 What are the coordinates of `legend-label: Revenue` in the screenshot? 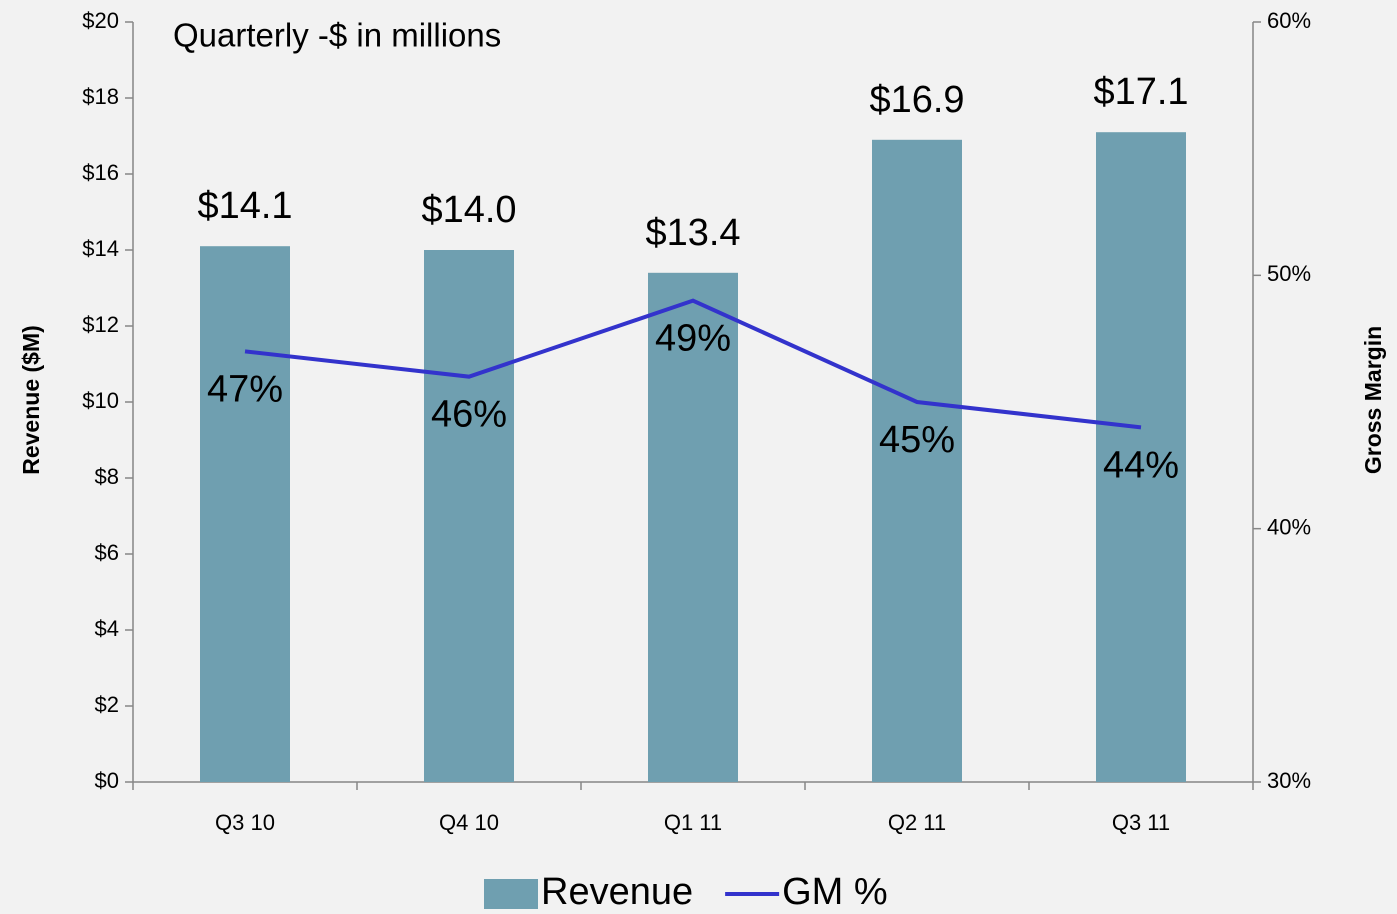 It's located at (617, 892).